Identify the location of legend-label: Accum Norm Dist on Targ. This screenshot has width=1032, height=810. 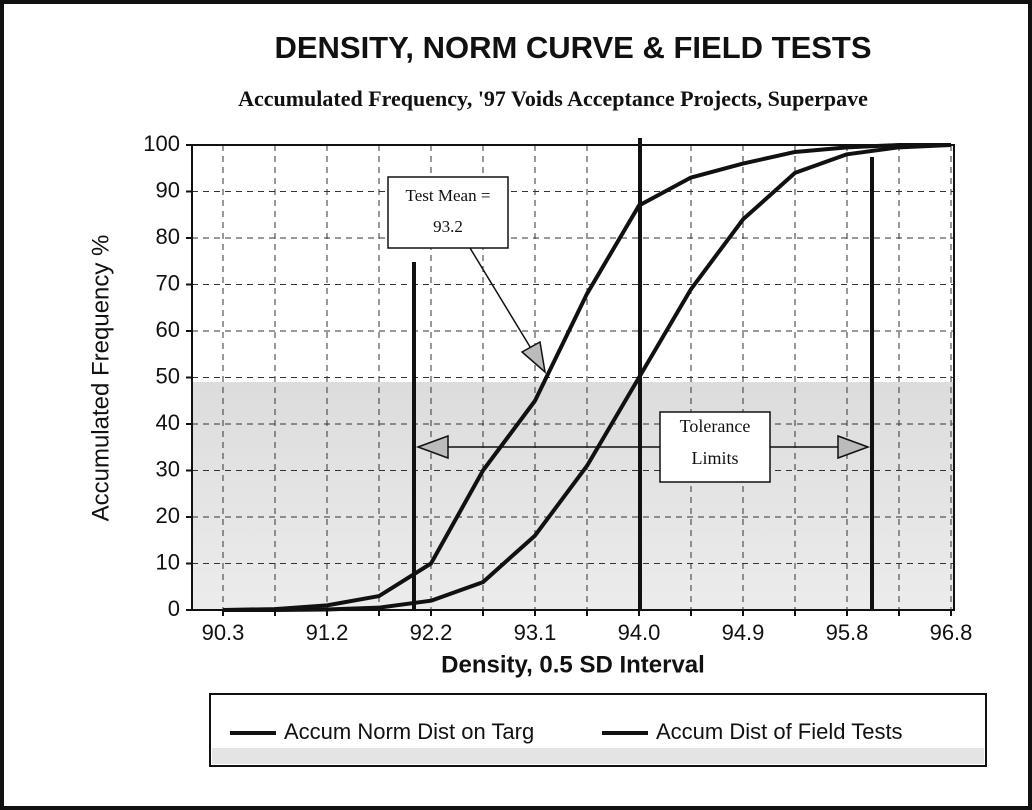
(409, 731).